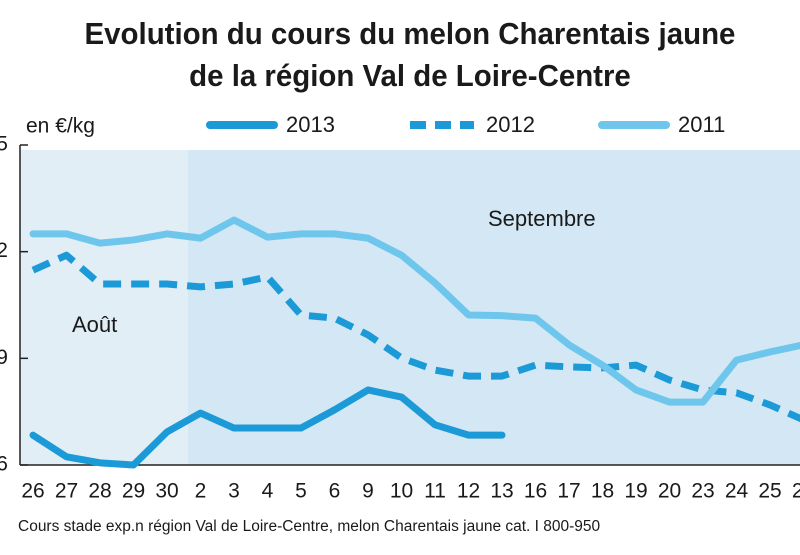 Image resolution: width=800 pixels, height=555 pixels. I want to click on x-tick-label: 4, so click(268, 491).